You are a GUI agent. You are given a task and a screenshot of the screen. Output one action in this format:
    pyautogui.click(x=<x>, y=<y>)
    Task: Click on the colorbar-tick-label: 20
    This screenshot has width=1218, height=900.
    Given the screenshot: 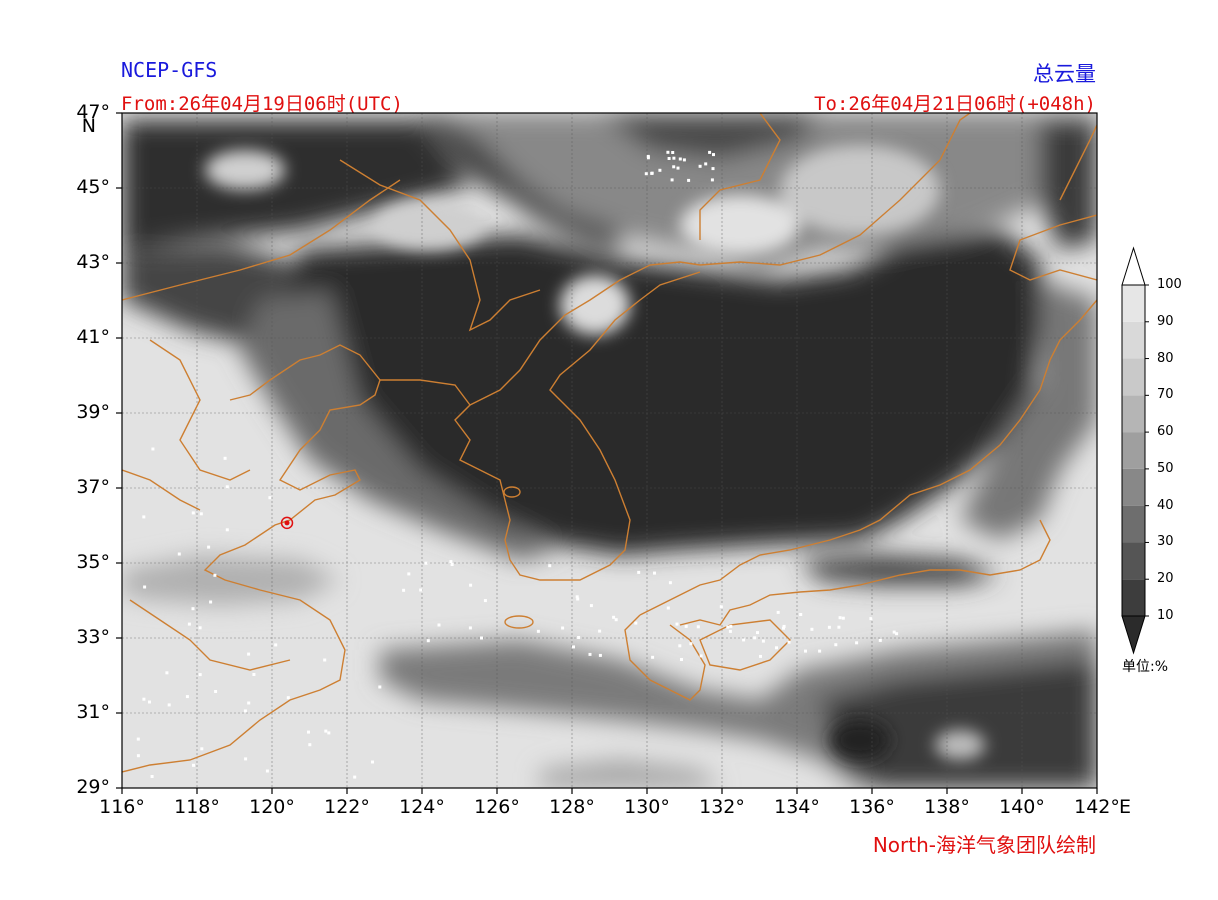 What is the action you would take?
    pyautogui.click(x=1165, y=579)
    